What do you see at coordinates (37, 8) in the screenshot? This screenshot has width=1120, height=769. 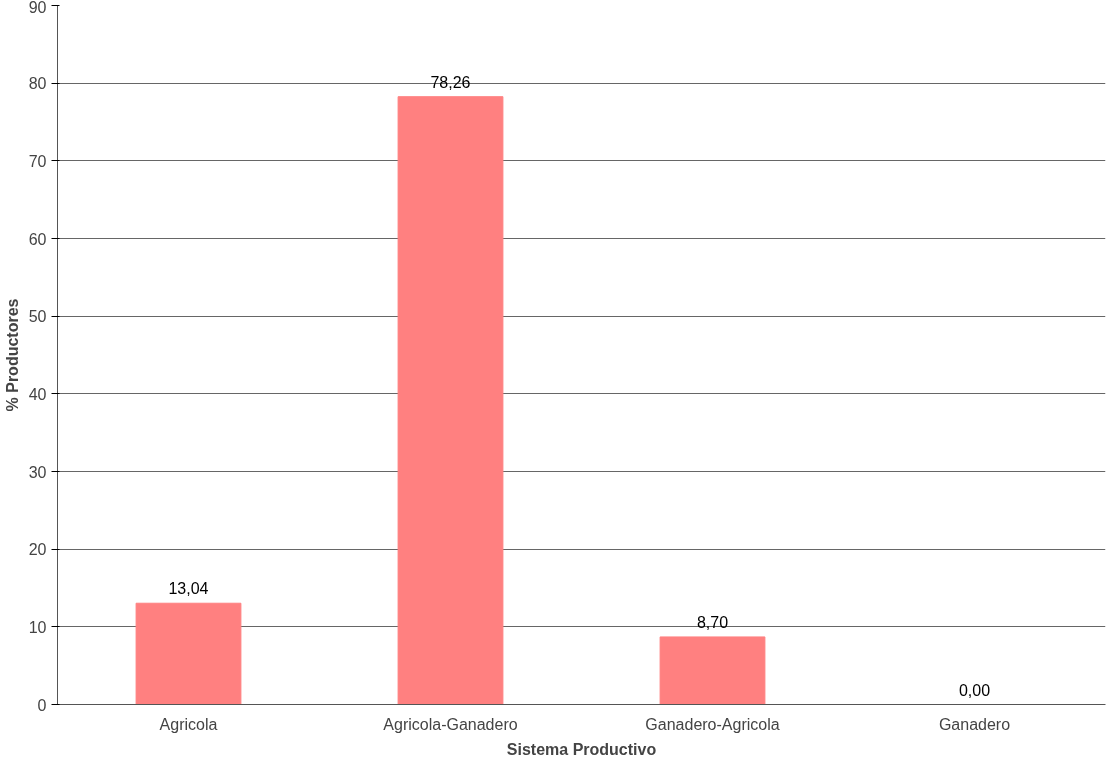 I see `y-tick-label: 90` at bounding box center [37, 8].